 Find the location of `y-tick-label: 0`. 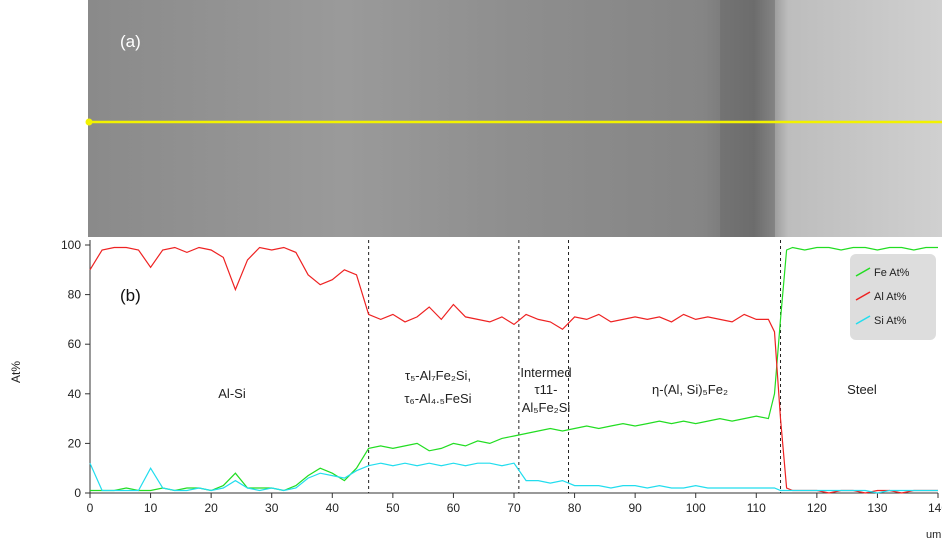

y-tick-label: 0 is located at coordinates (77, 493).